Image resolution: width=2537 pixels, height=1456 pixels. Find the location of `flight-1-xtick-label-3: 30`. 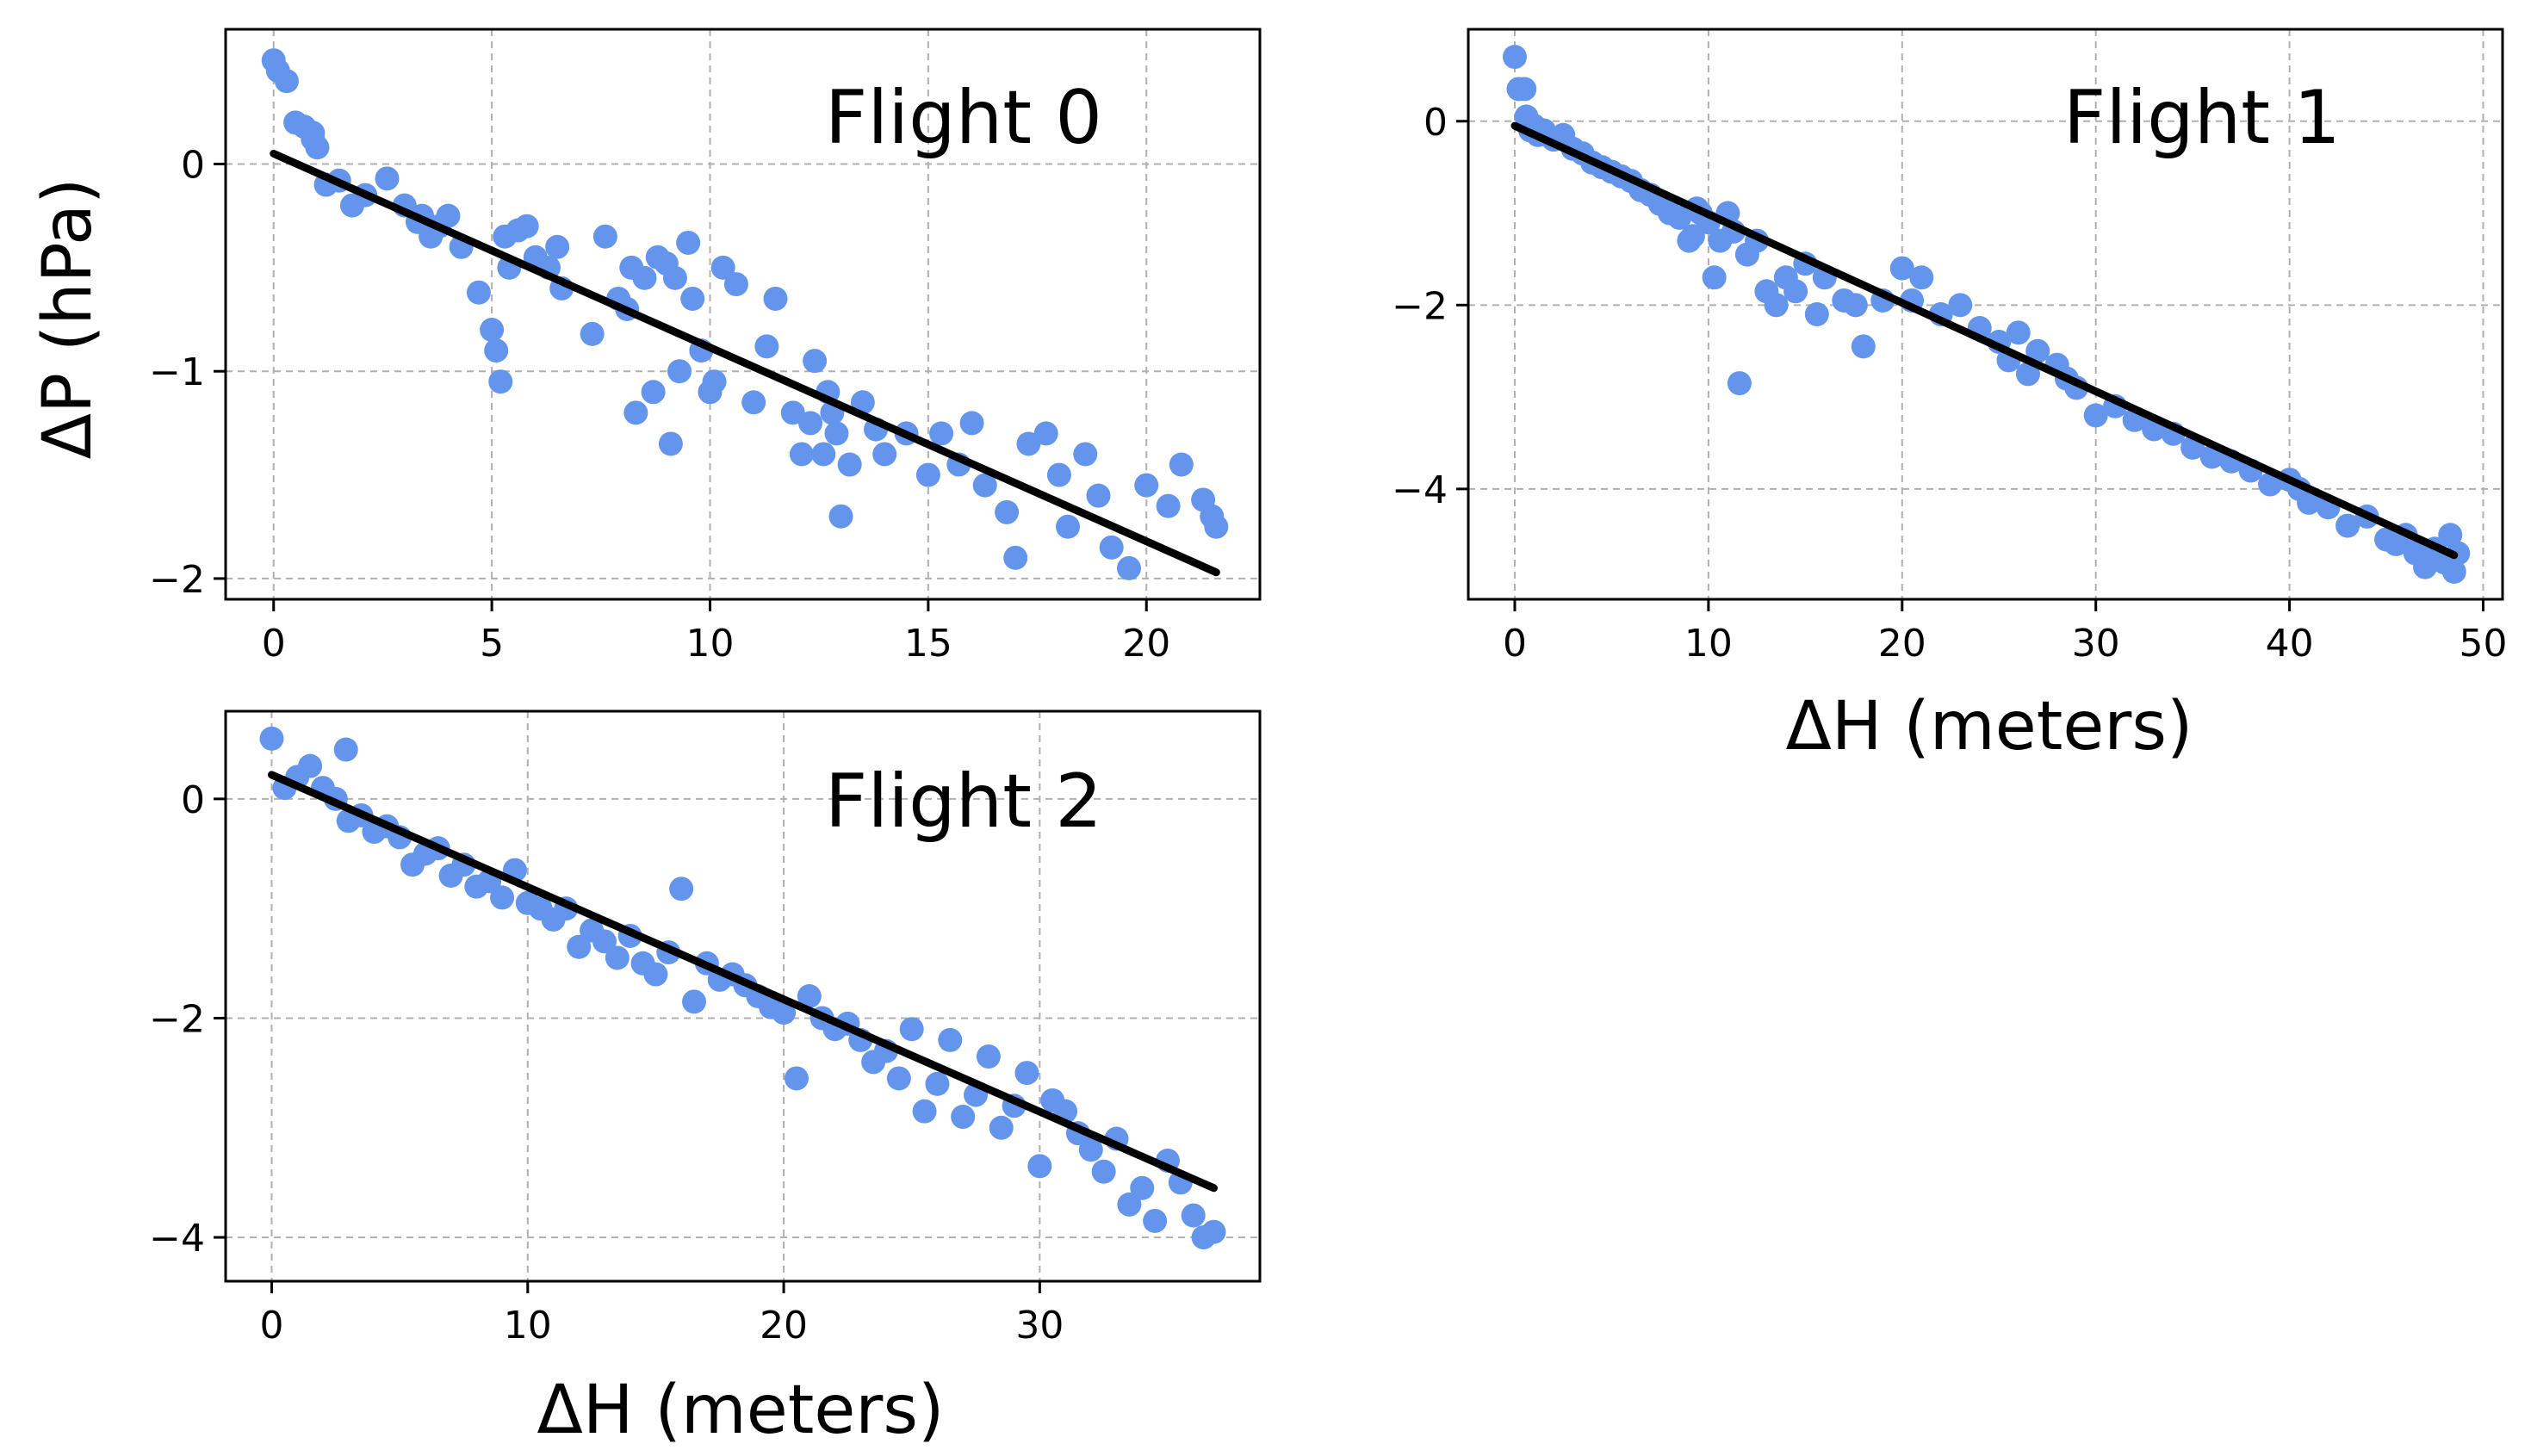

flight-1-xtick-label-3: 30 is located at coordinates (2096, 644).